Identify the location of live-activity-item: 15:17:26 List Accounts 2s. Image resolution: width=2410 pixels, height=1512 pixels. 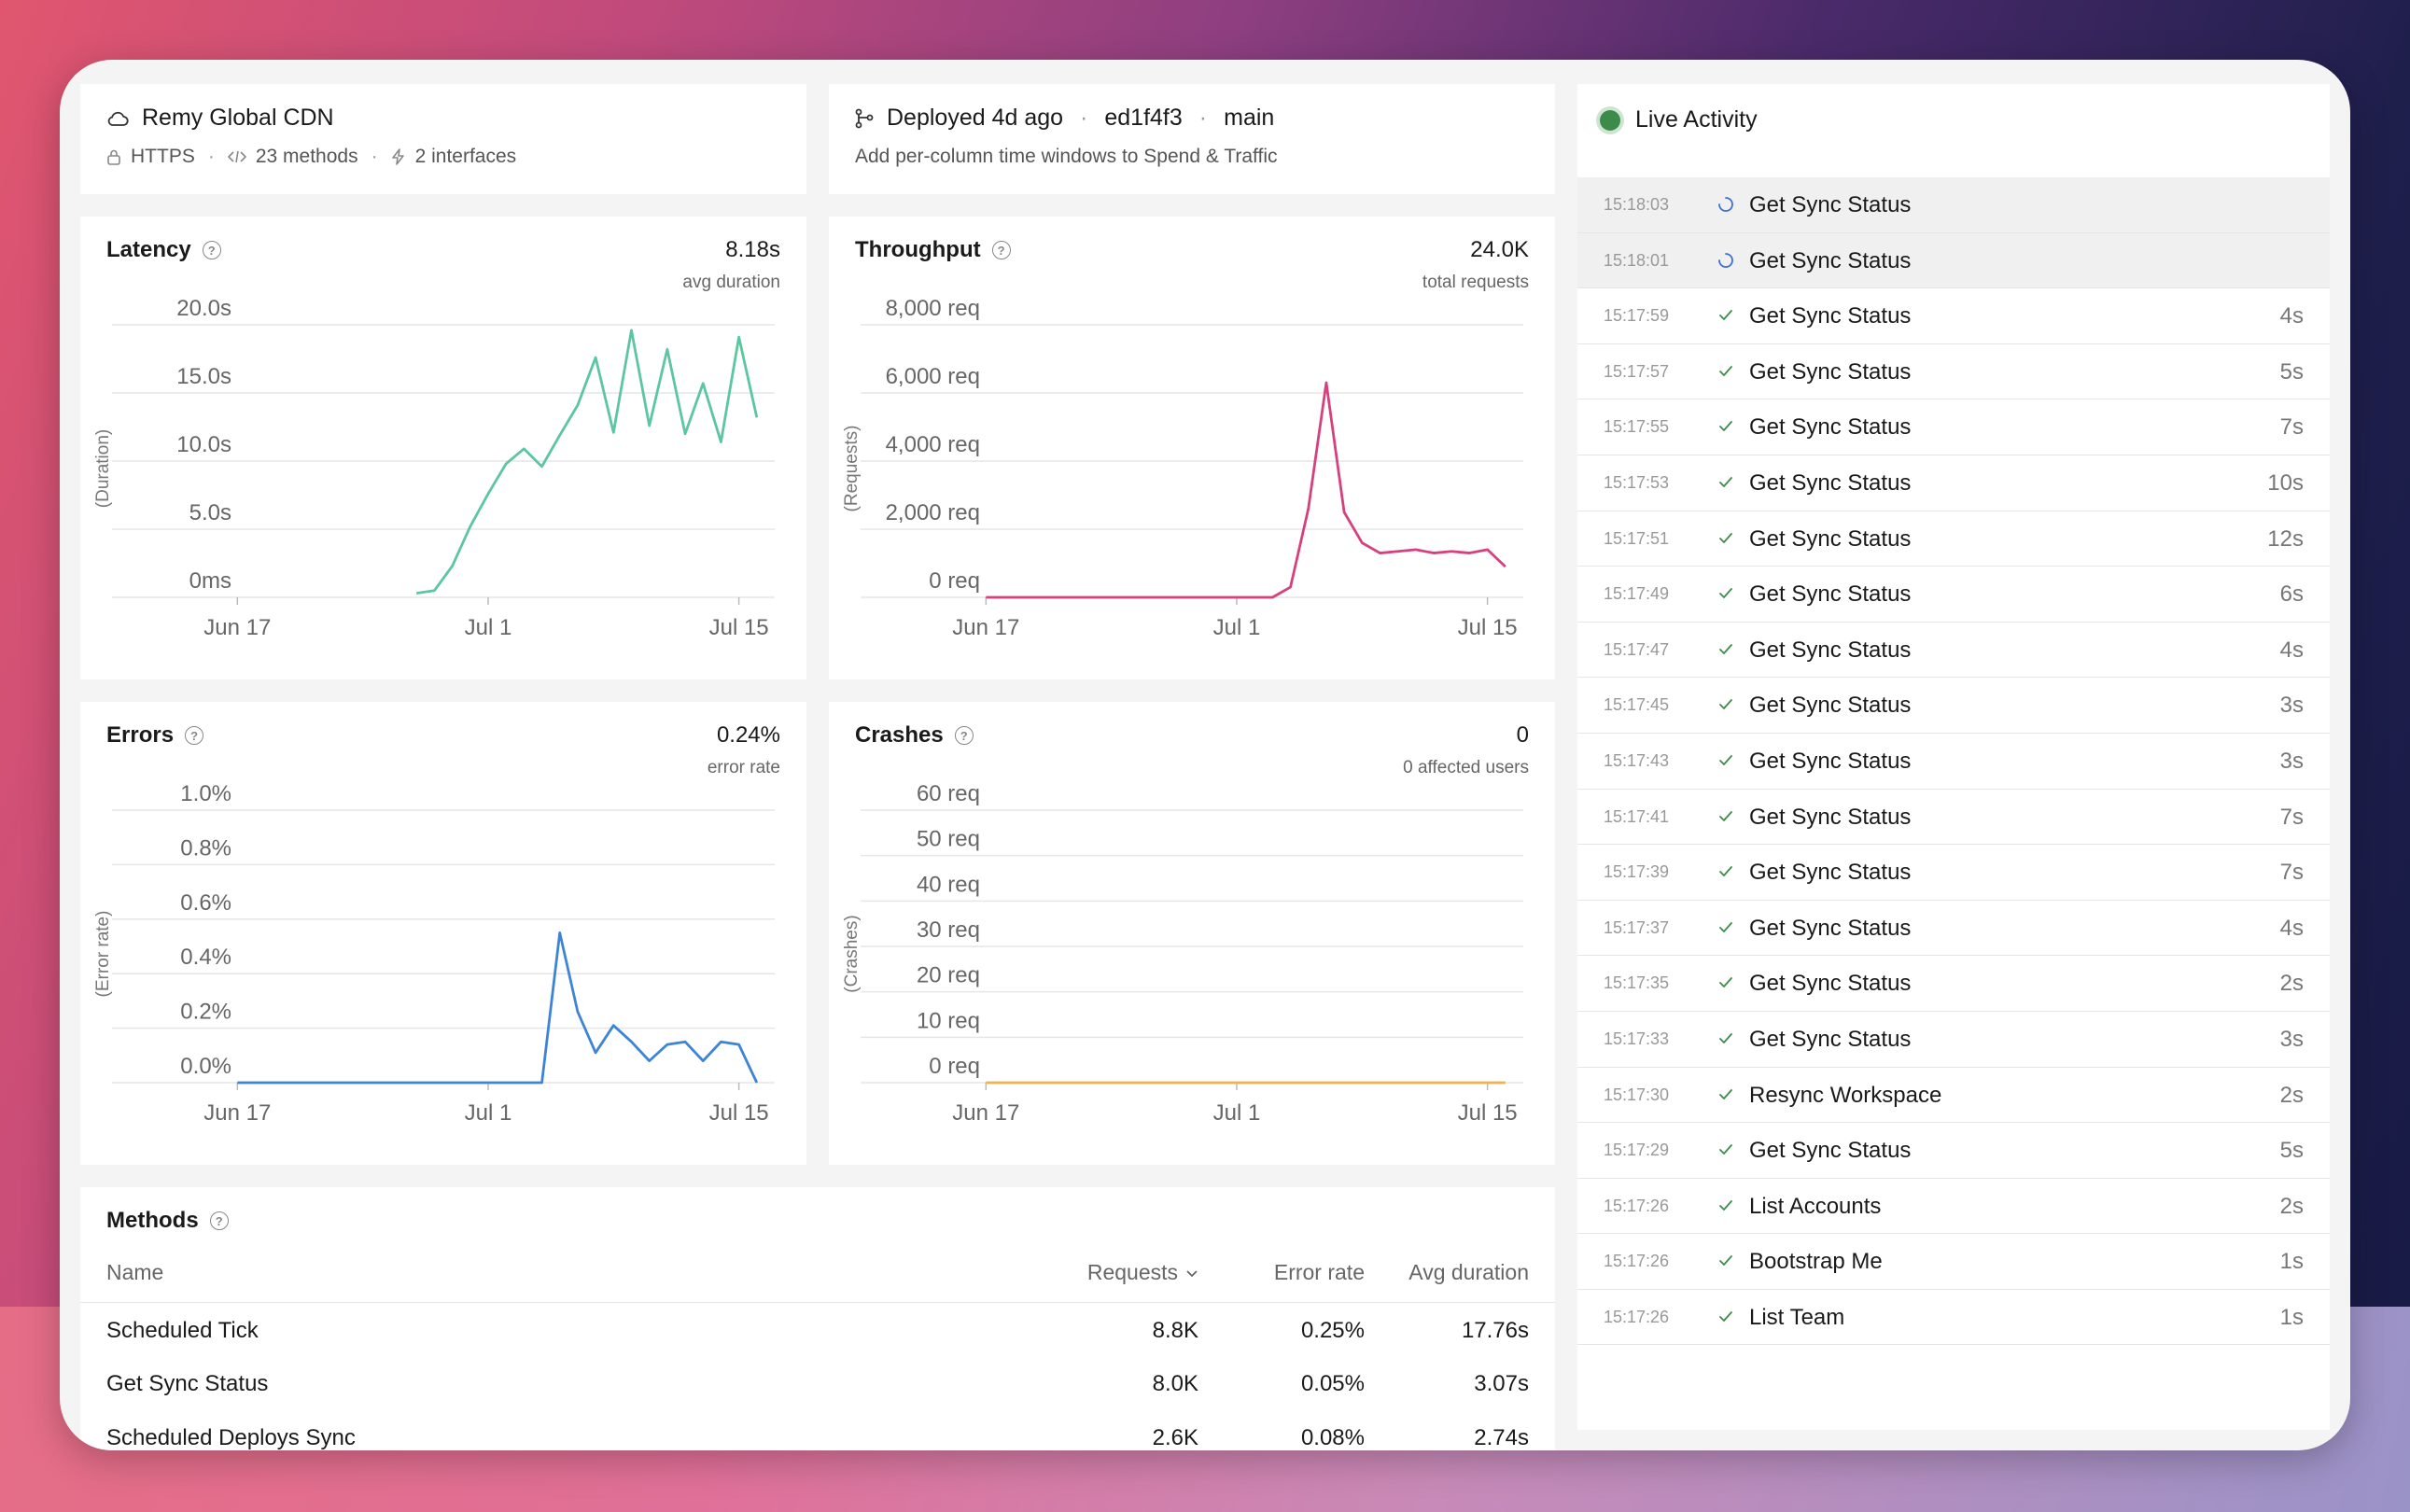
(1953, 1207).